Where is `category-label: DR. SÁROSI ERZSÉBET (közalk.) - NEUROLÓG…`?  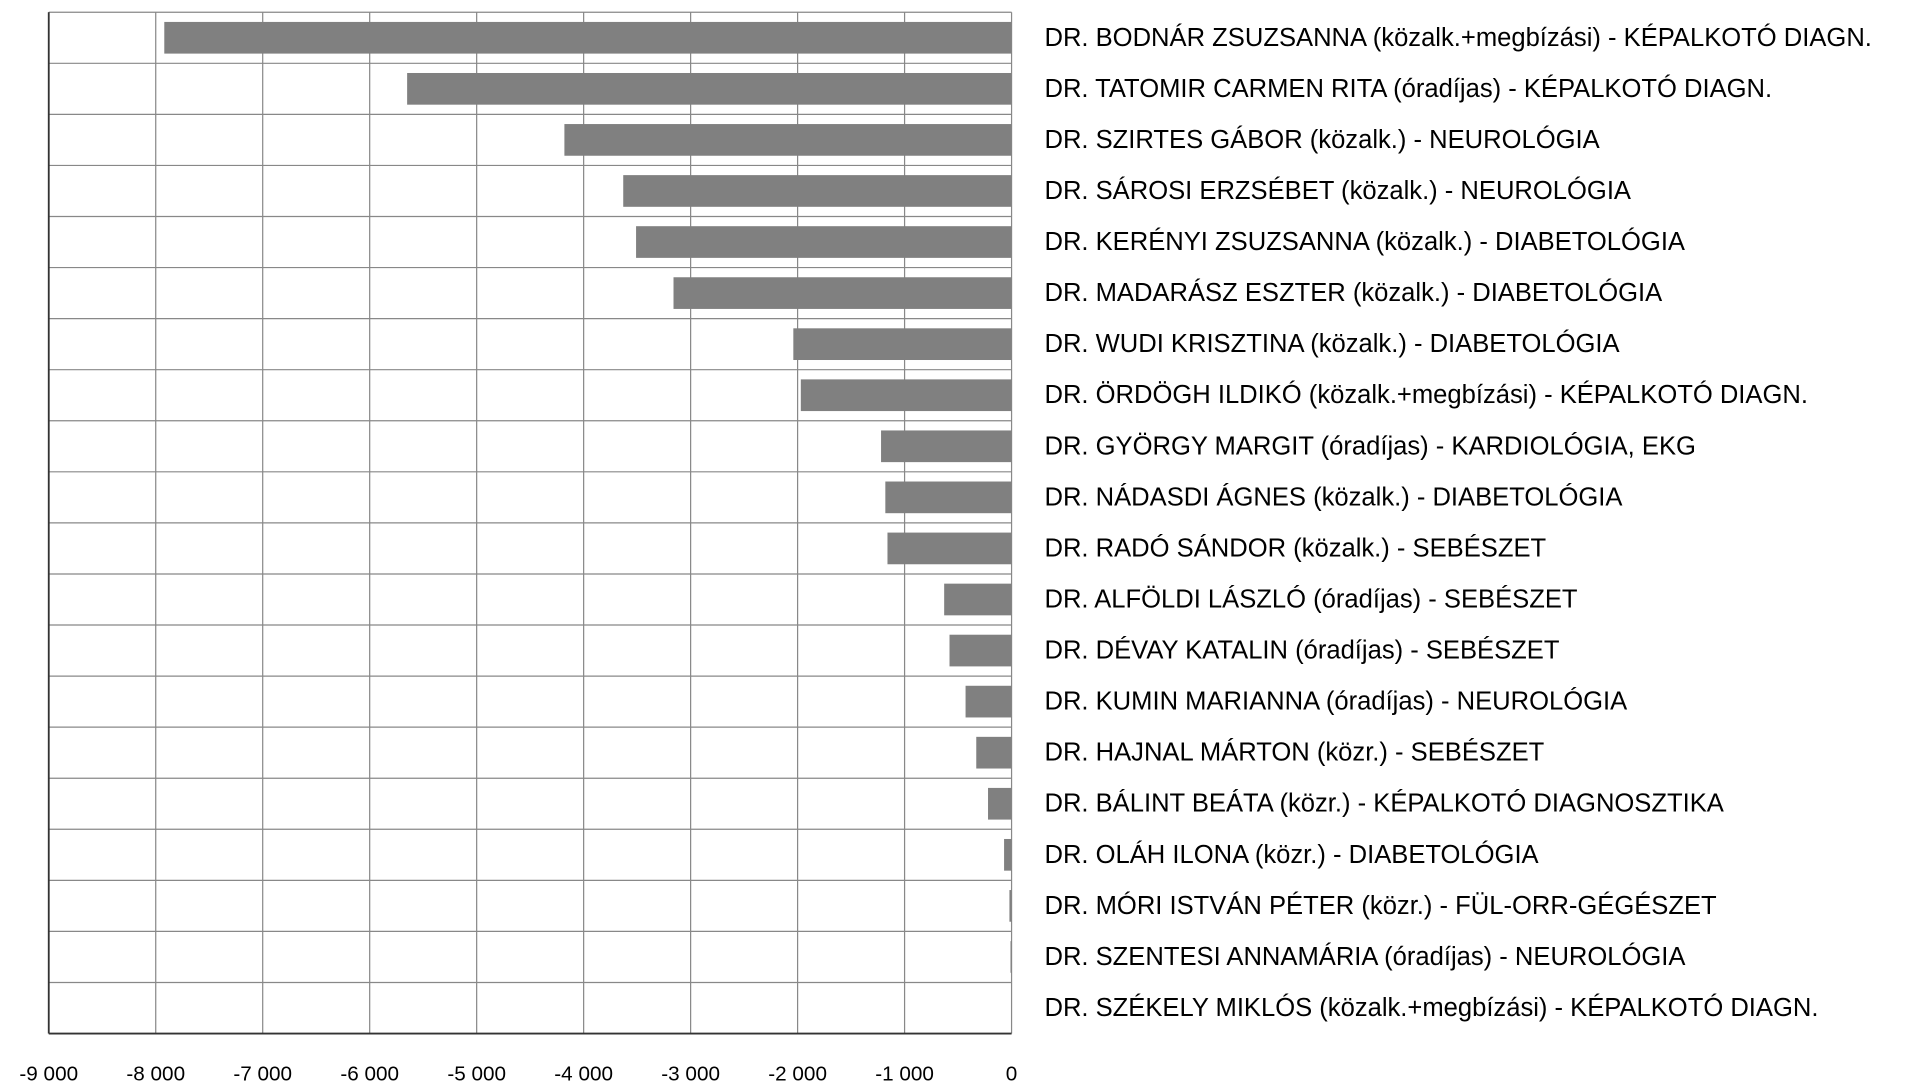 category-label: DR. SÁROSI ERZSÉBET (közalk.) - NEUROLÓG… is located at coordinates (1337, 190).